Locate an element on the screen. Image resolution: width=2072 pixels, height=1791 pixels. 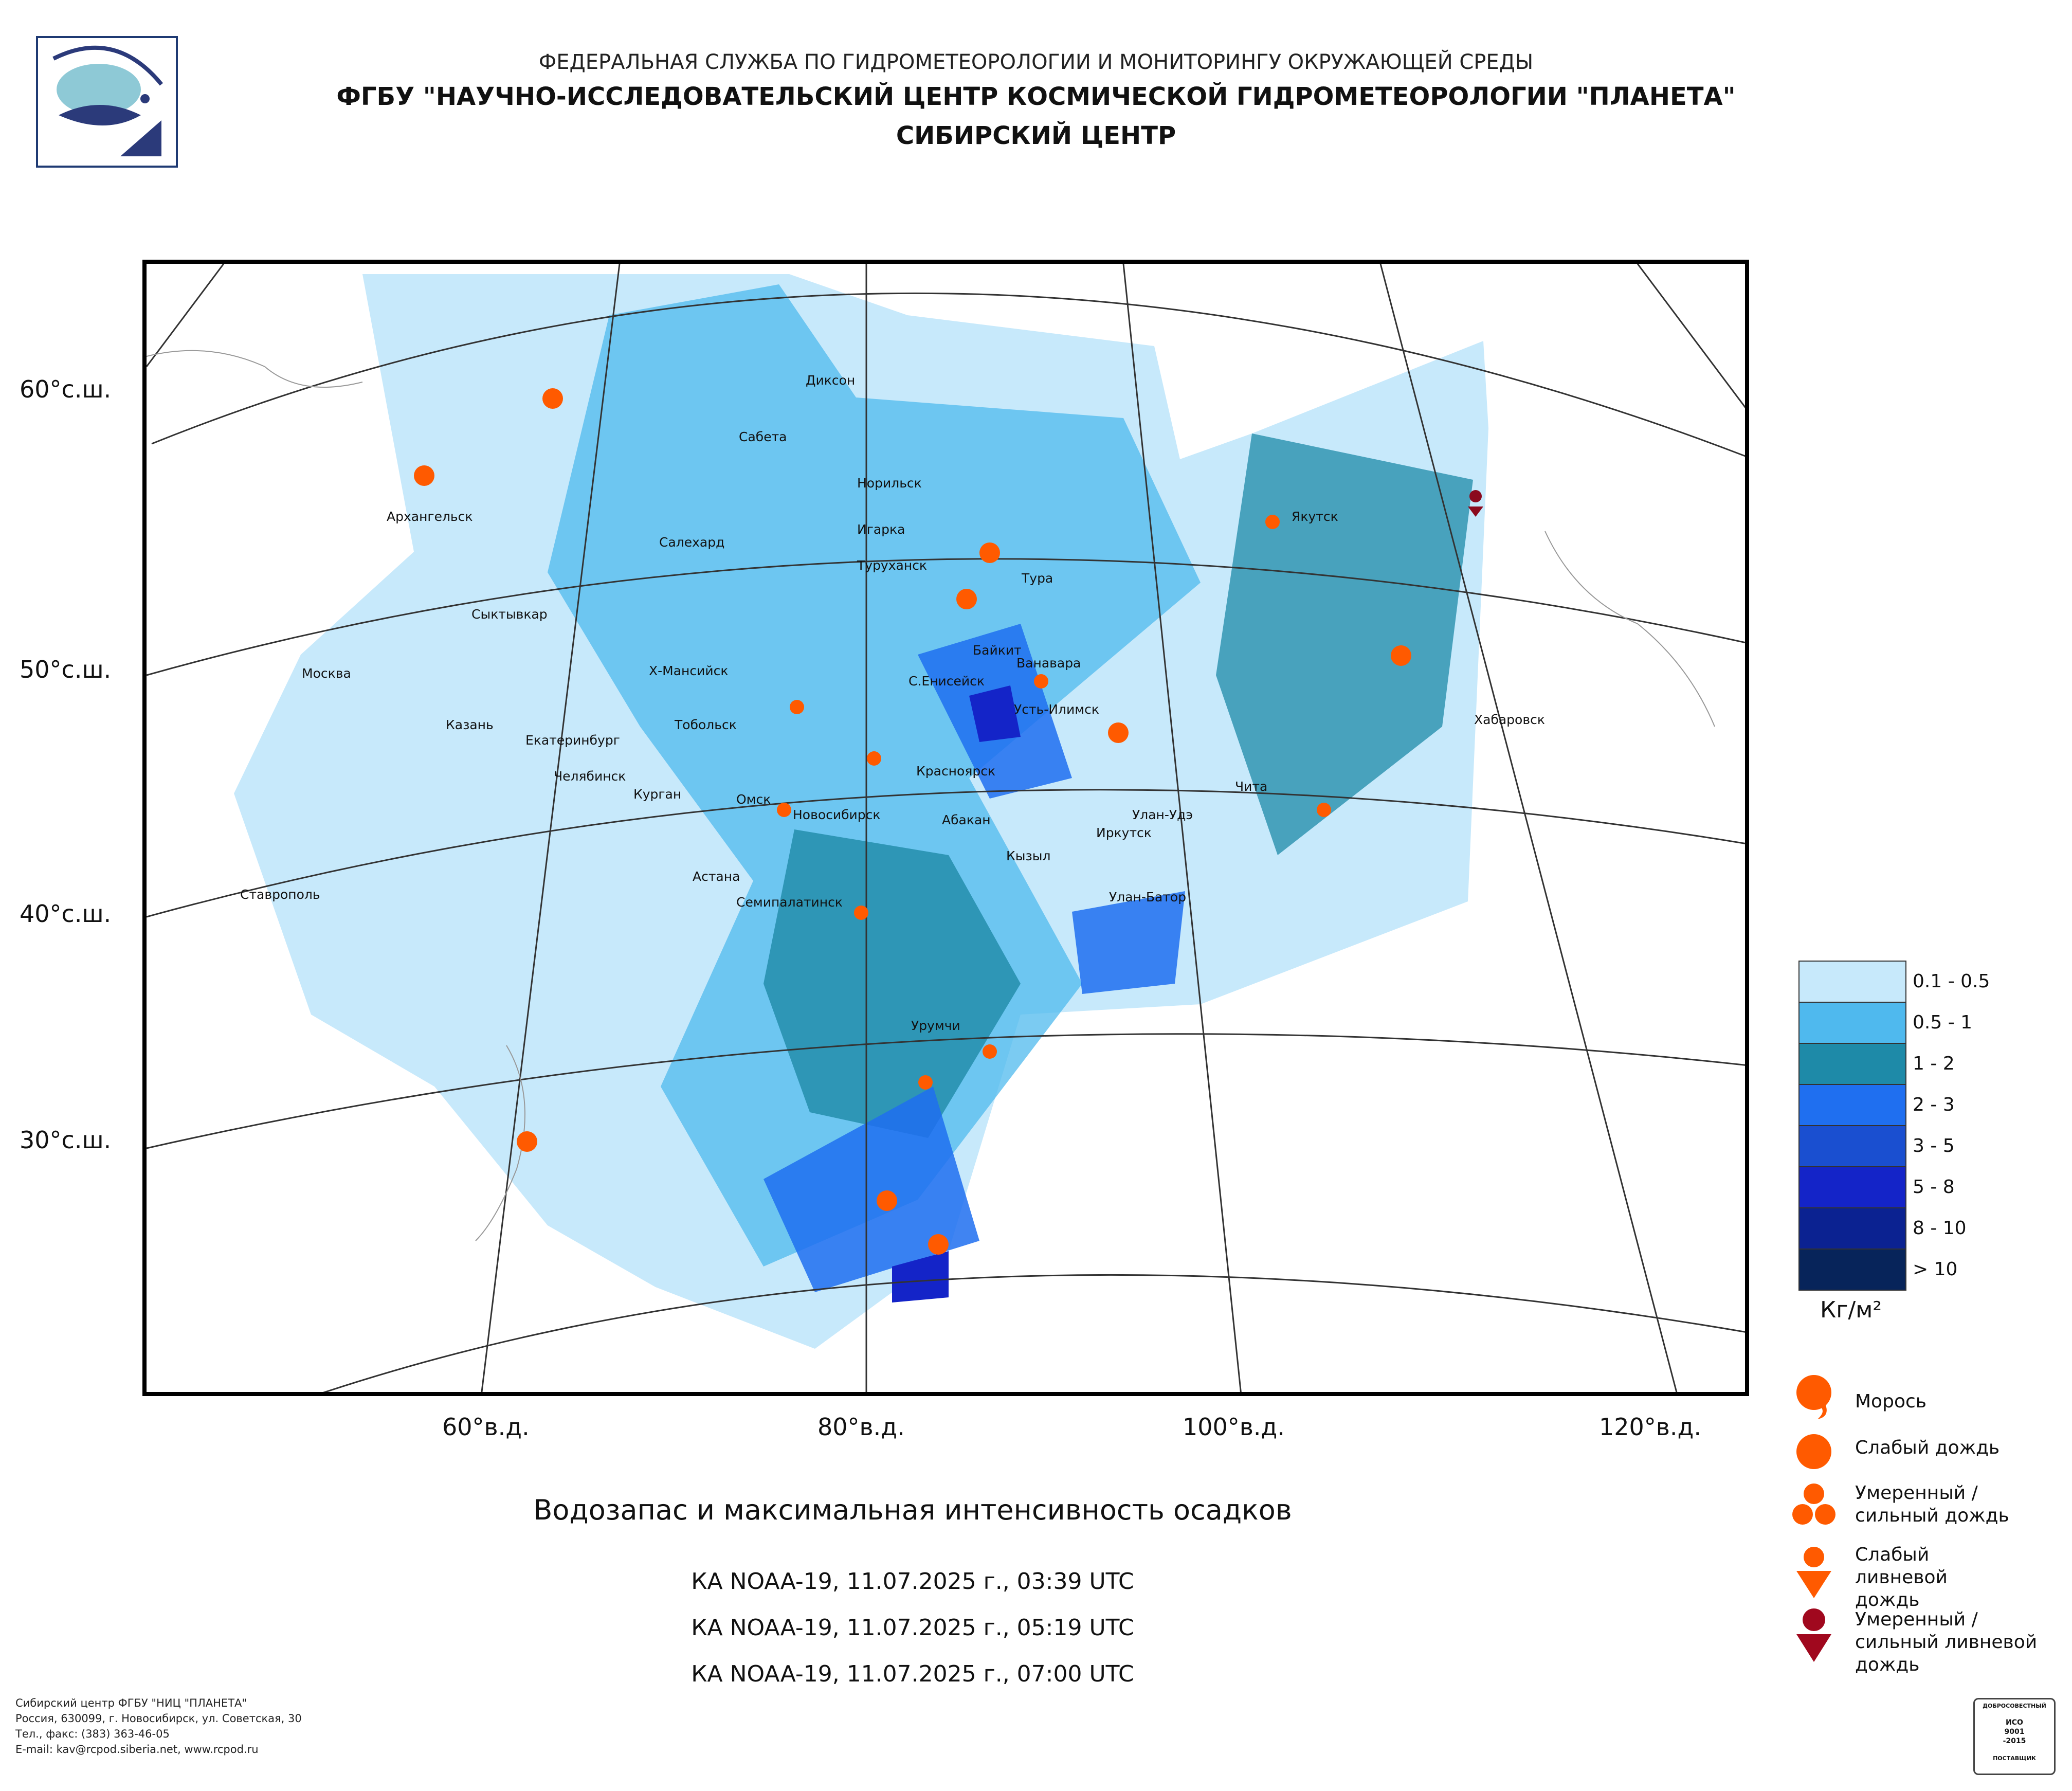
city-label: Казань is located at coordinates (470, 725).